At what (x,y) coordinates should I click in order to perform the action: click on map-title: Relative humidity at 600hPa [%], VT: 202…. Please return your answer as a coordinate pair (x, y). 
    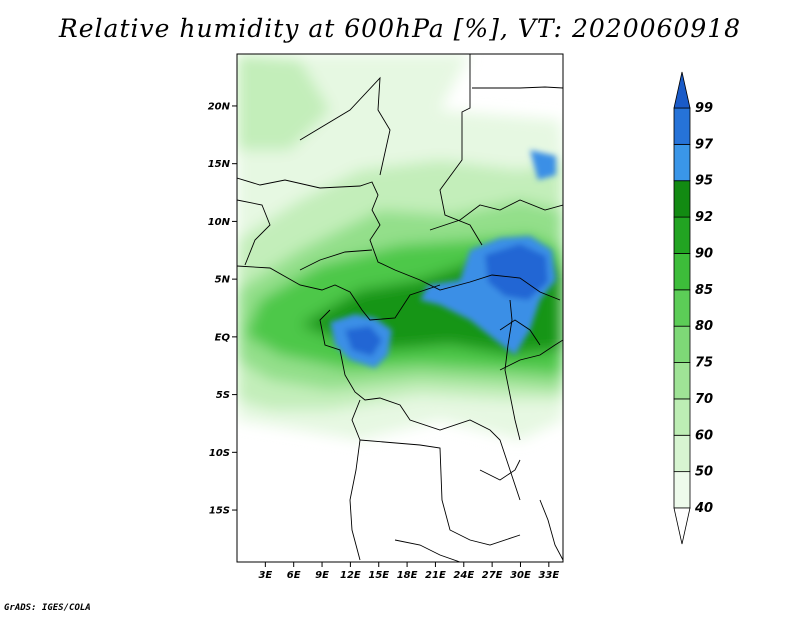
    Looking at the image, I should click on (400, 28).